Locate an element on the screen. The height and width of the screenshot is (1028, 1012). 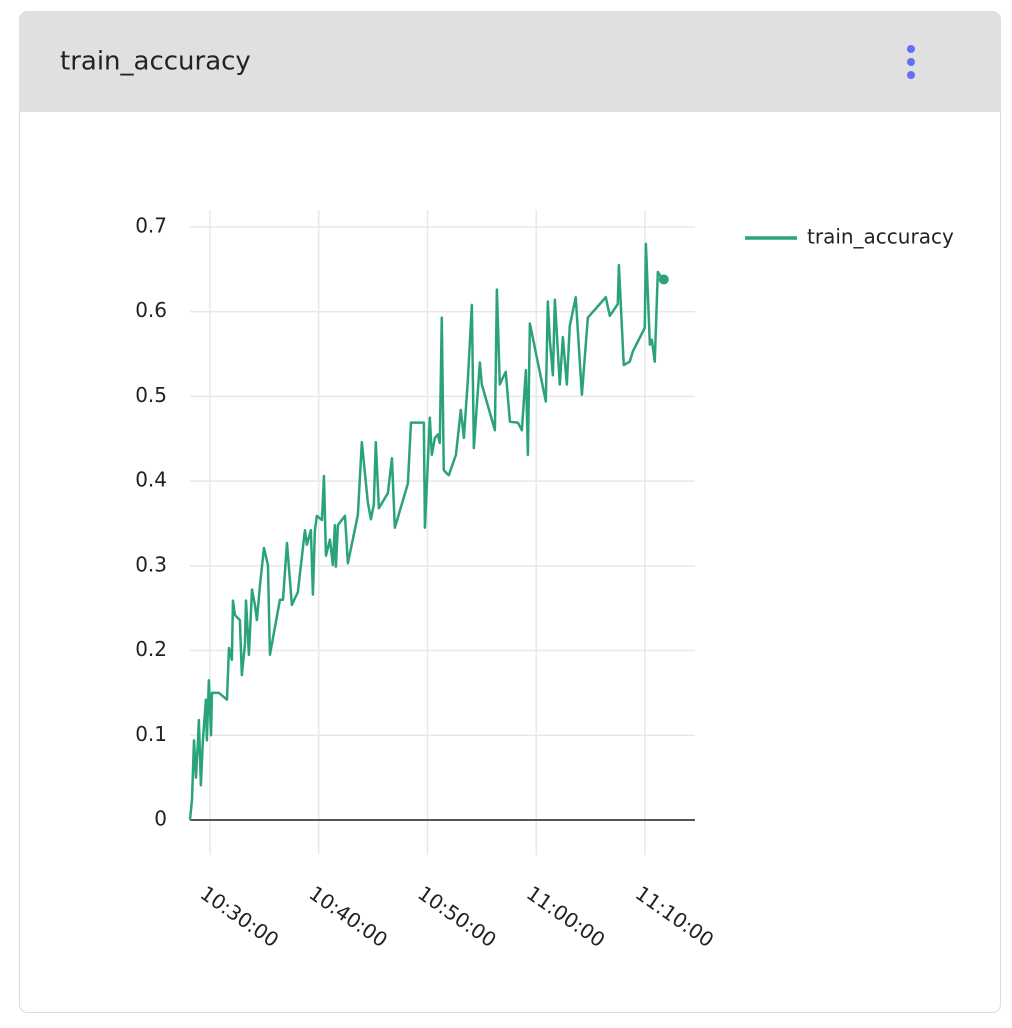
card-header is located at coordinates (510, 61).